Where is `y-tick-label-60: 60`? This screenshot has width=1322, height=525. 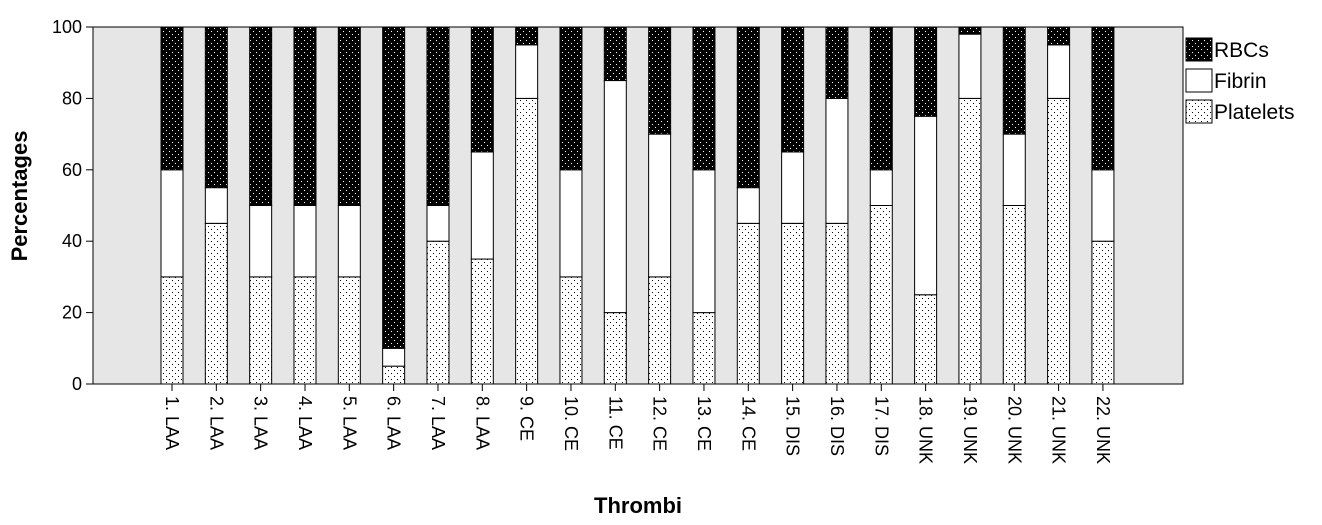
y-tick-label-60: 60 is located at coordinates (72, 170).